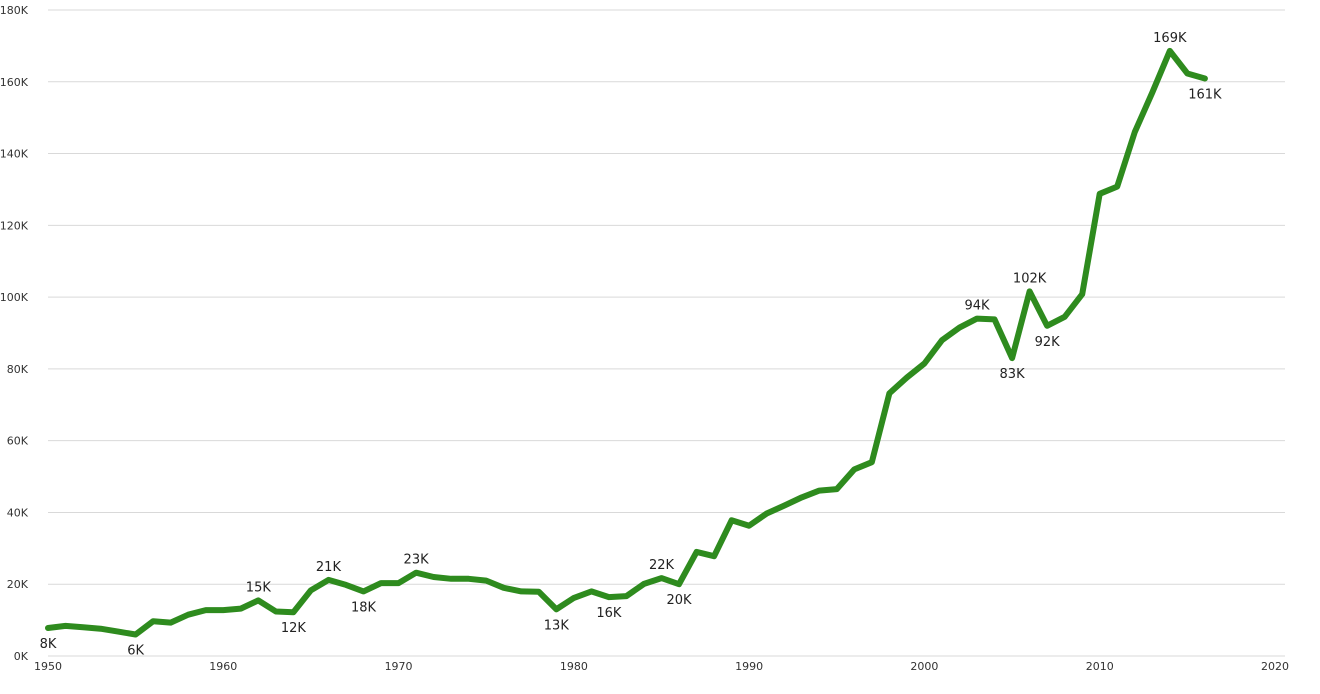  Describe the element at coordinates (1275, 666) in the screenshot. I see `x-tick-label: 2020` at that location.